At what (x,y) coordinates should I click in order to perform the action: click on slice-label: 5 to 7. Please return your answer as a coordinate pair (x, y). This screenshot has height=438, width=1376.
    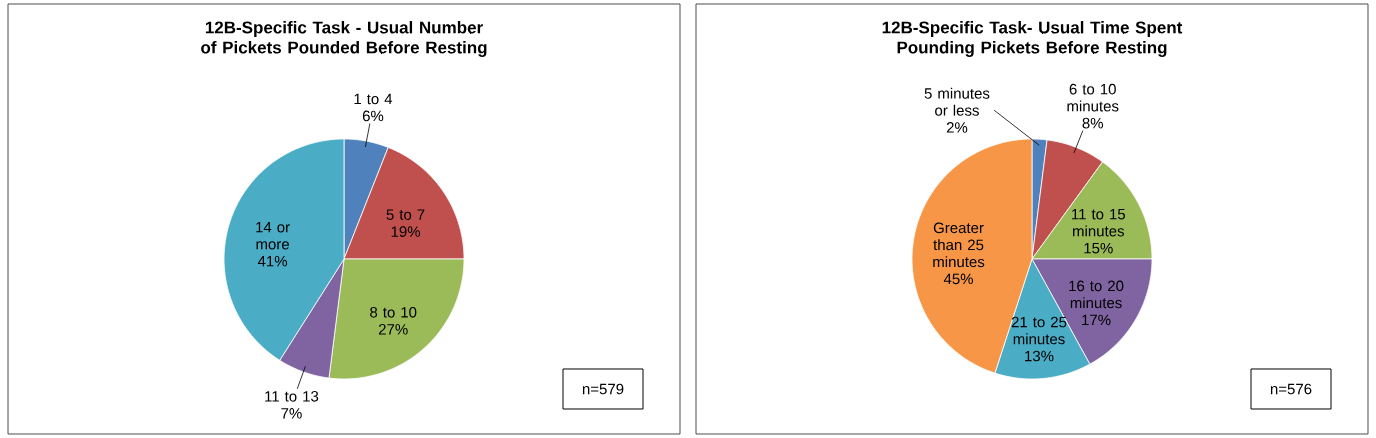
    Looking at the image, I should click on (405, 214).